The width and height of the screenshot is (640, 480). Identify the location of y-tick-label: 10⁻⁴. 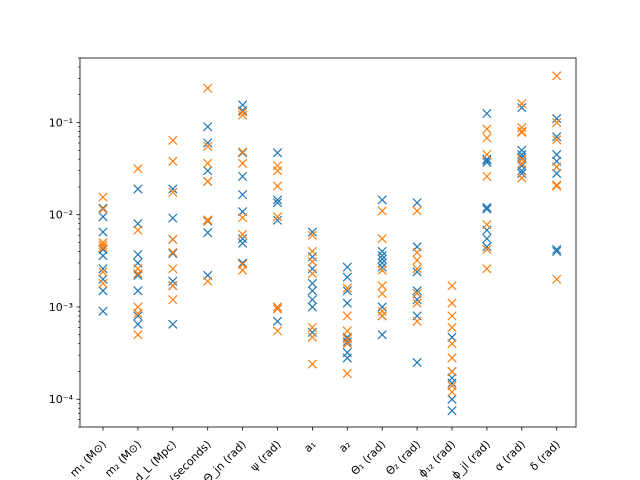
(61, 399).